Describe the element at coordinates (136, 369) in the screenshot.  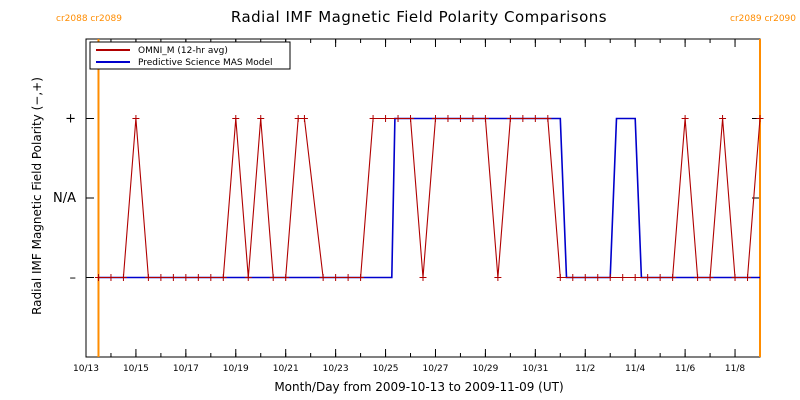
I see `x-tick-label: 10/15` at that location.